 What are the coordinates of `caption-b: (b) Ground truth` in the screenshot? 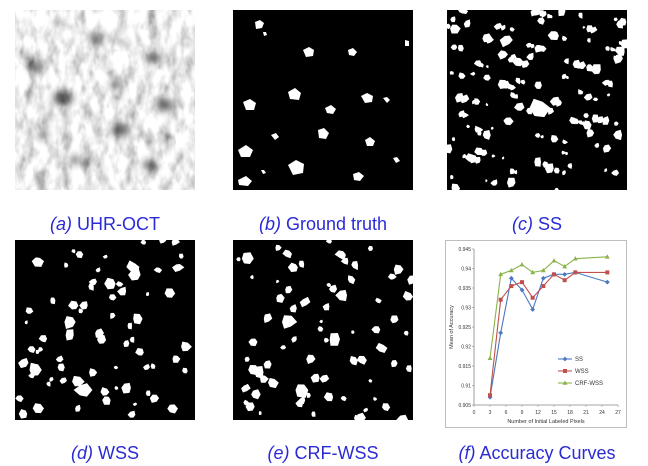 It's located at (323, 224).